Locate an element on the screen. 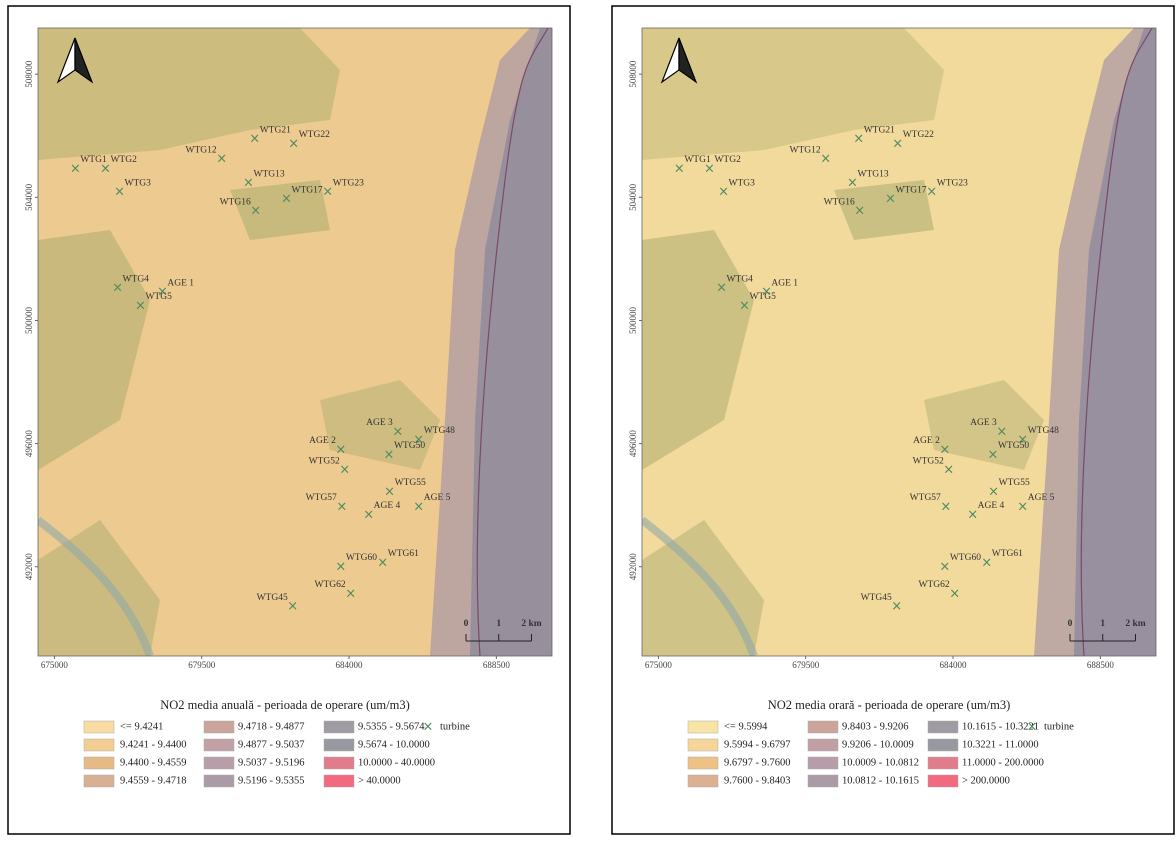 Image resolution: width=1176 pixels, height=845 pixels. legend-label: 9.5994 - 9.6797 is located at coordinates (757, 744).